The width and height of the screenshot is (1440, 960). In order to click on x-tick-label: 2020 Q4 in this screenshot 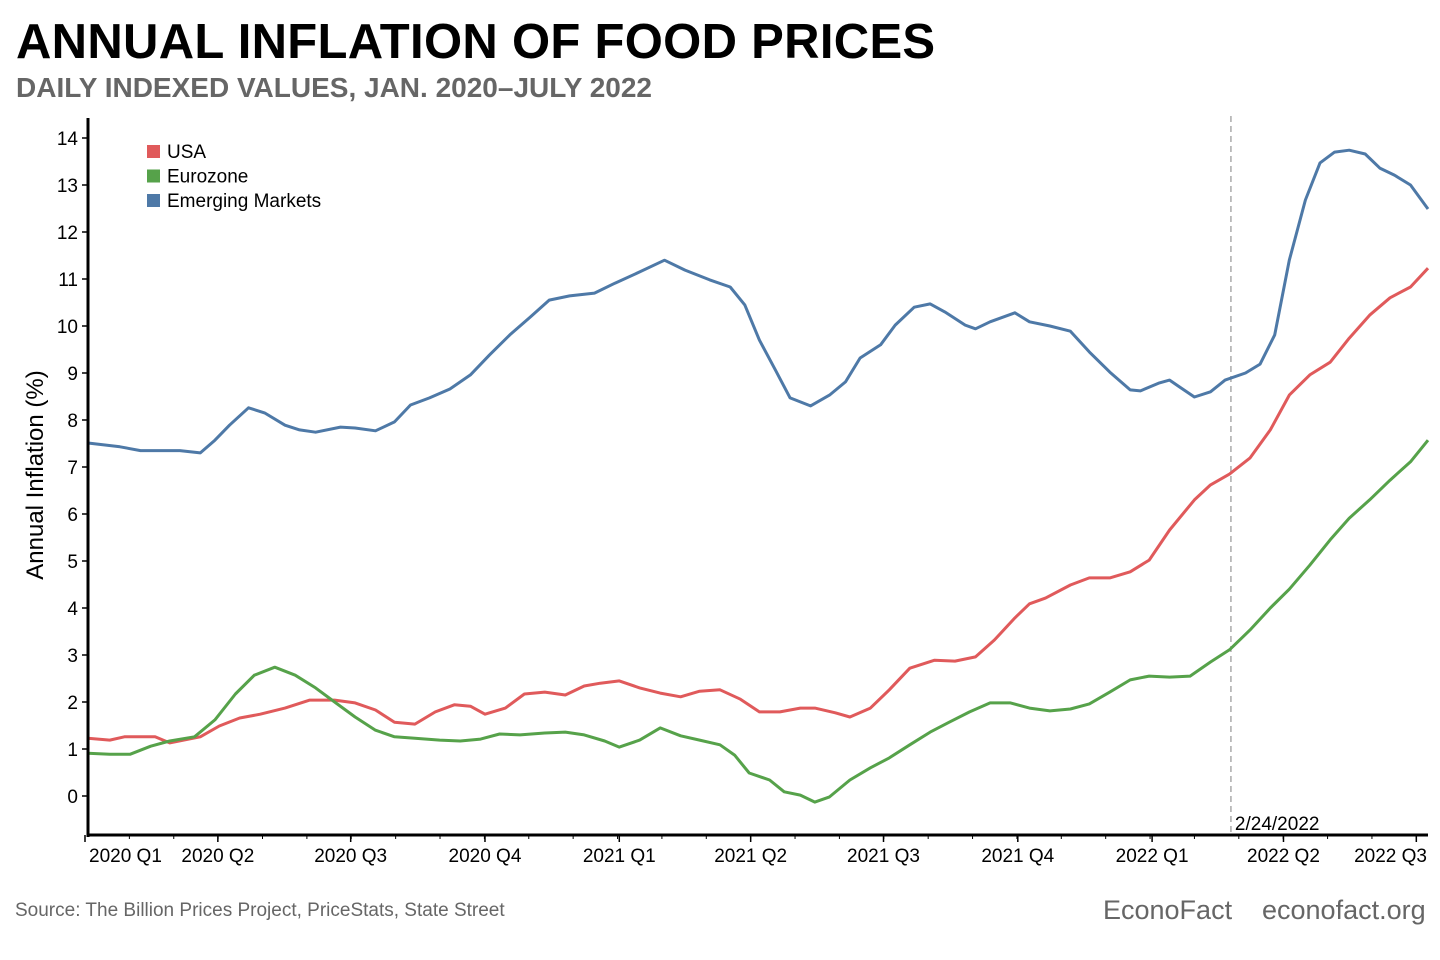, I will do `click(485, 856)`.